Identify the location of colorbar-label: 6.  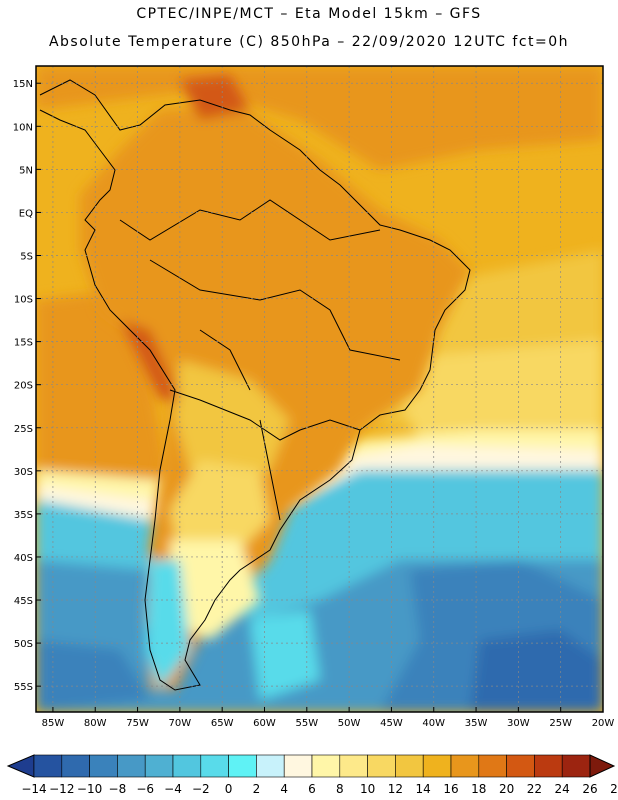
(312, 789).